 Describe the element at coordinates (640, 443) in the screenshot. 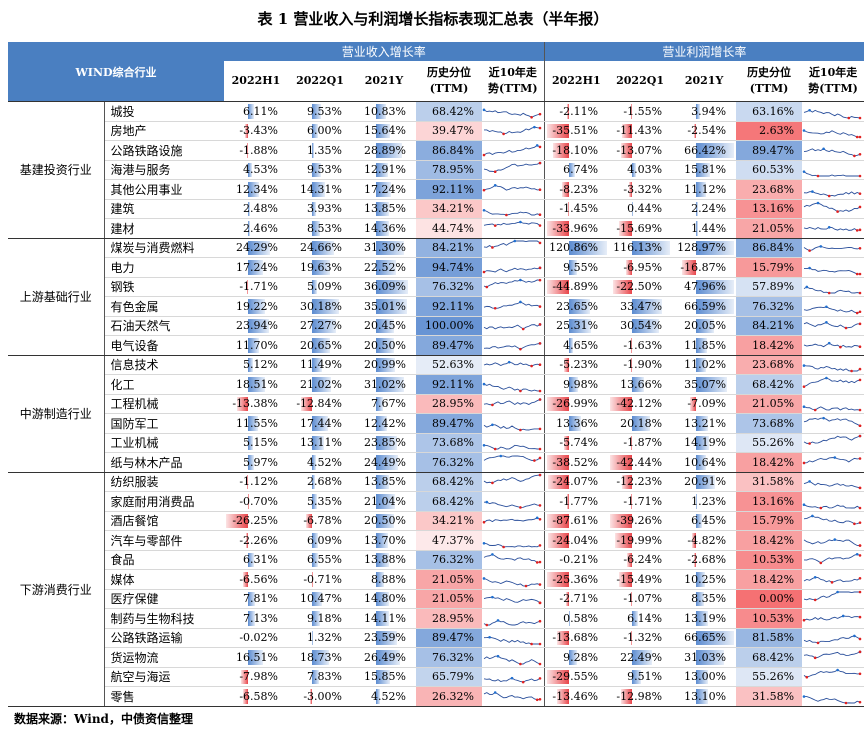

I see `profit-growth-cell: -1.87%` at that location.